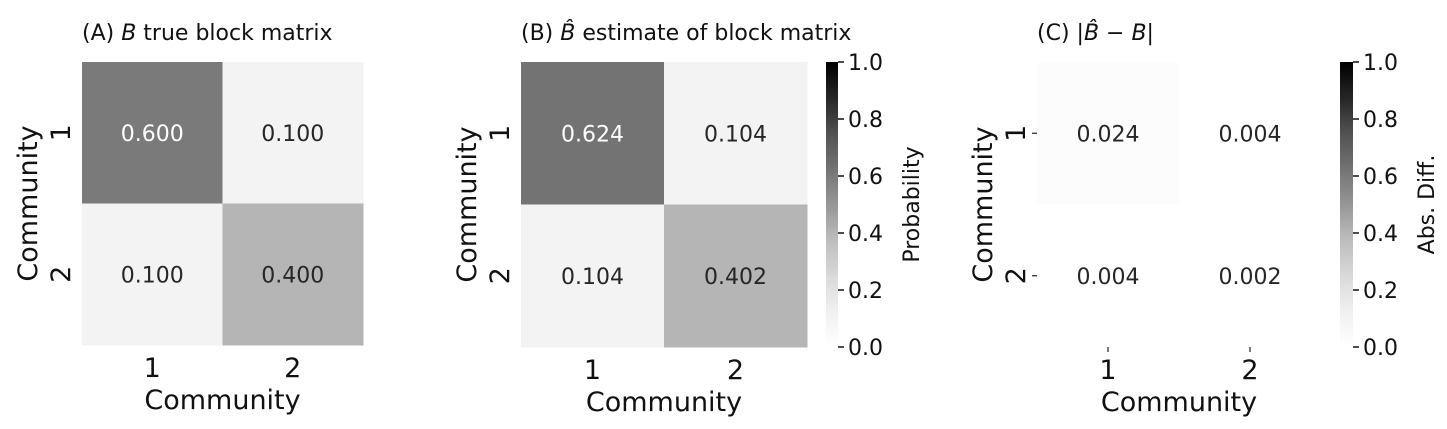  I want to click on panel-title: (B) B̂ estimate of block matrix, so click(686, 33).